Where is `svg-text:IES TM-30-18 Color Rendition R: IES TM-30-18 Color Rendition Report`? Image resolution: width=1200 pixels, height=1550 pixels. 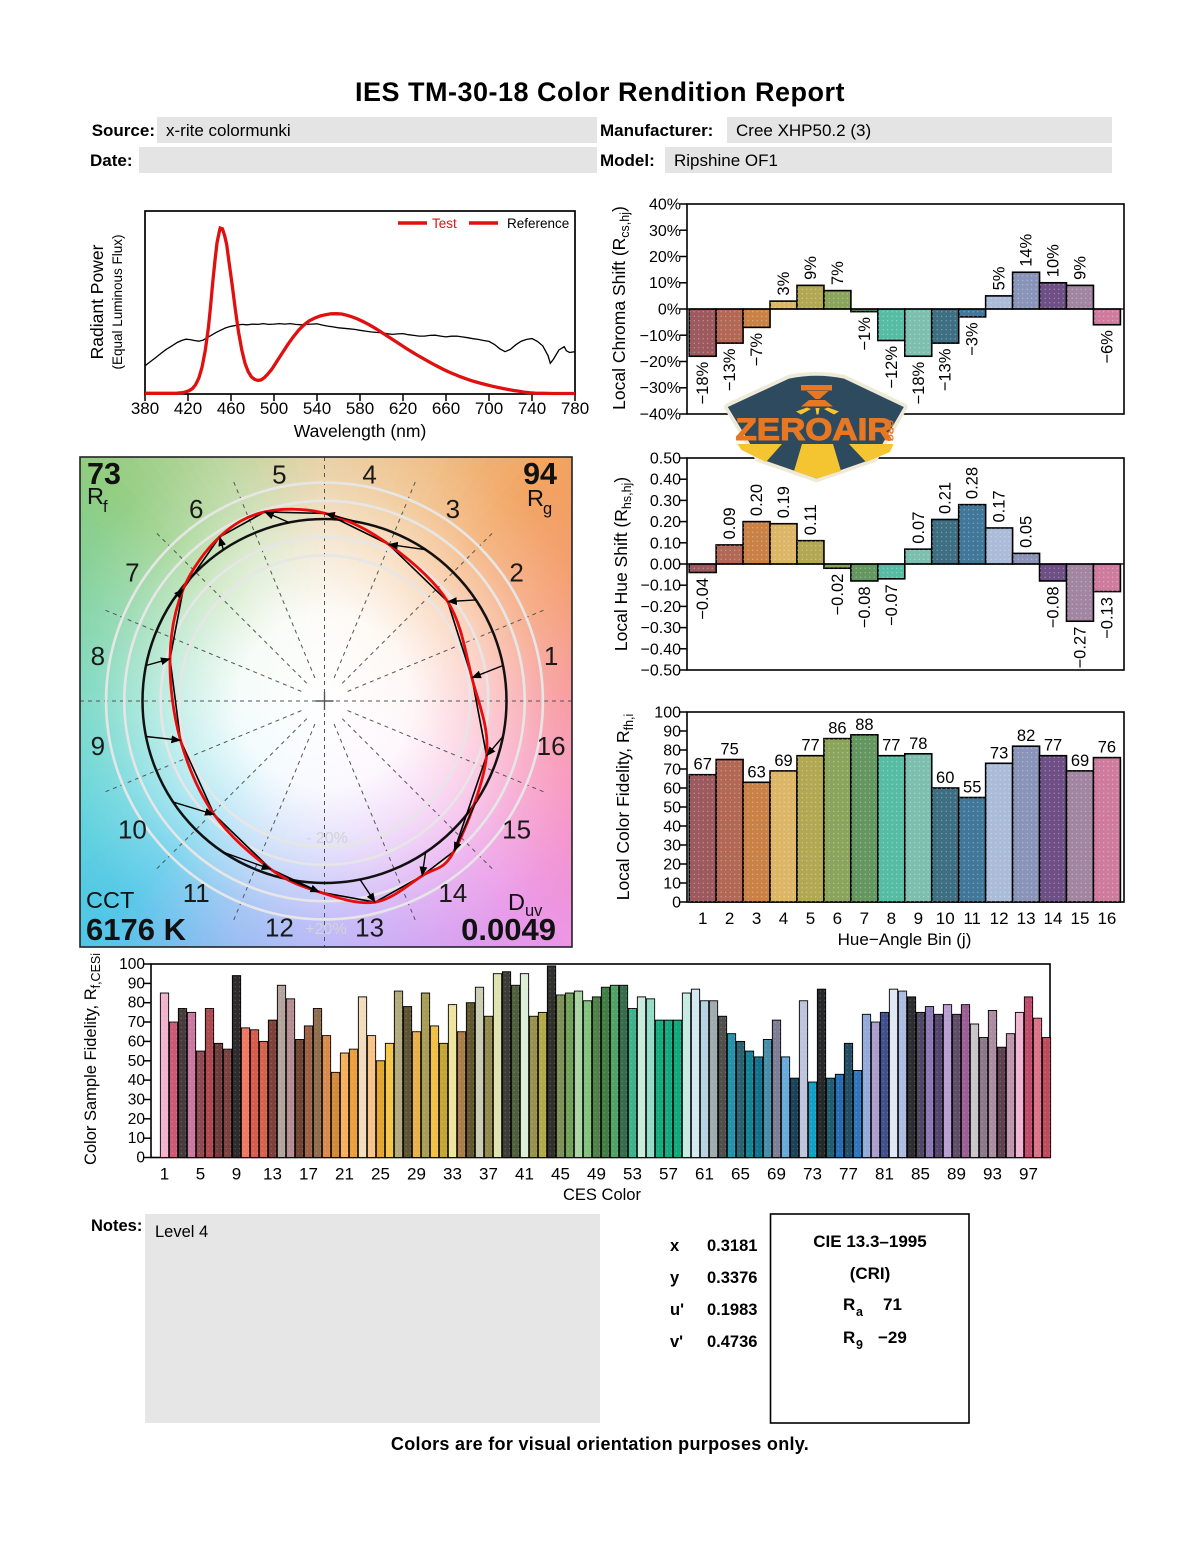
svg-text:IES TM-30-18 Color Rendition R: IES TM-30-18 Color Rendition Report is located at coordinates (600, 92).